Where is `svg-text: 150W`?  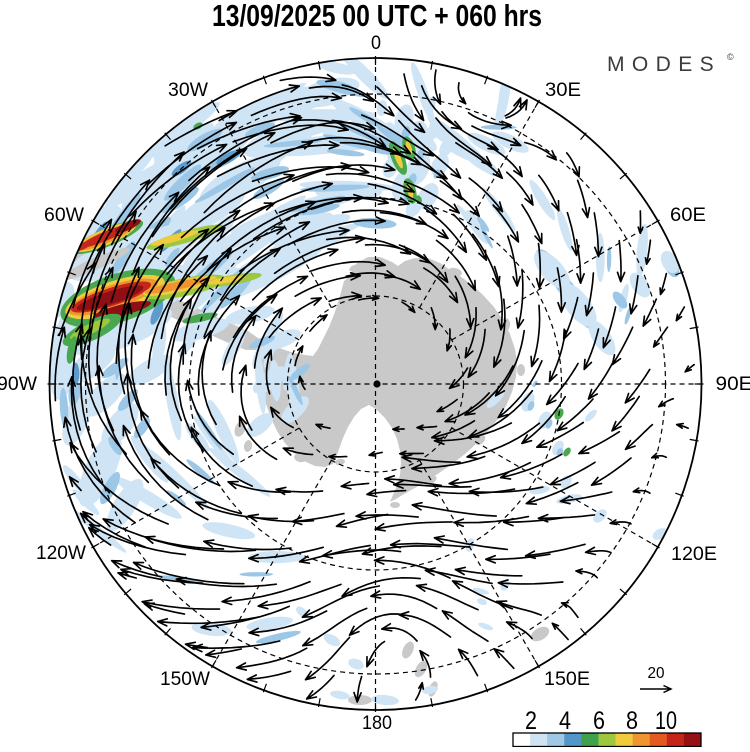 svg-text: 150W is located at coordinates (185, 679).